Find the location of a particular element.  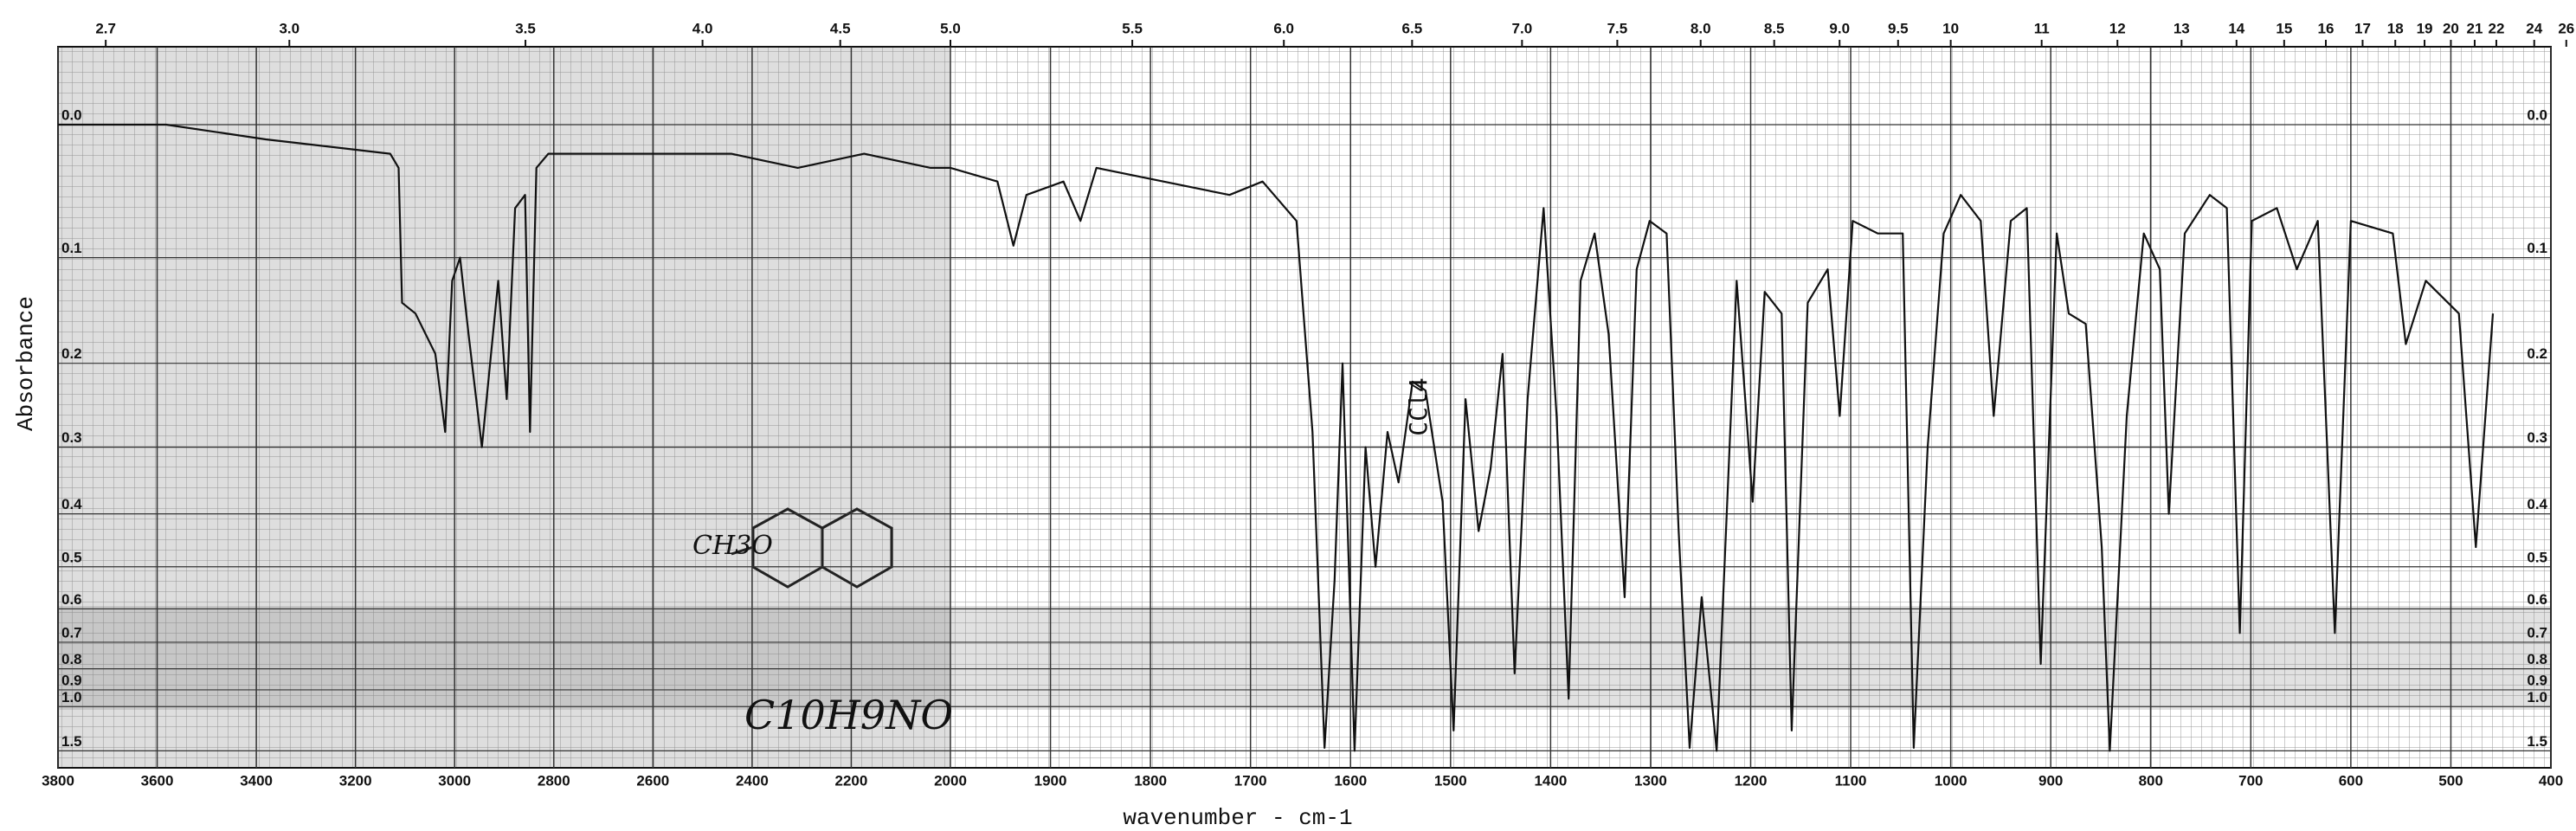

x-tick-label: 2000 is located at coordinates (951, 780).